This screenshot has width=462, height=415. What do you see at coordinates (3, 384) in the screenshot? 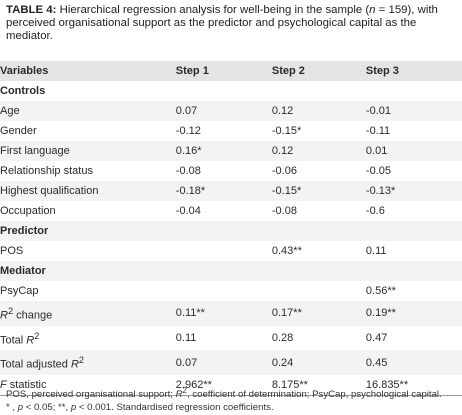
I see `f-symbol: F` at bounding box center [3, 384].